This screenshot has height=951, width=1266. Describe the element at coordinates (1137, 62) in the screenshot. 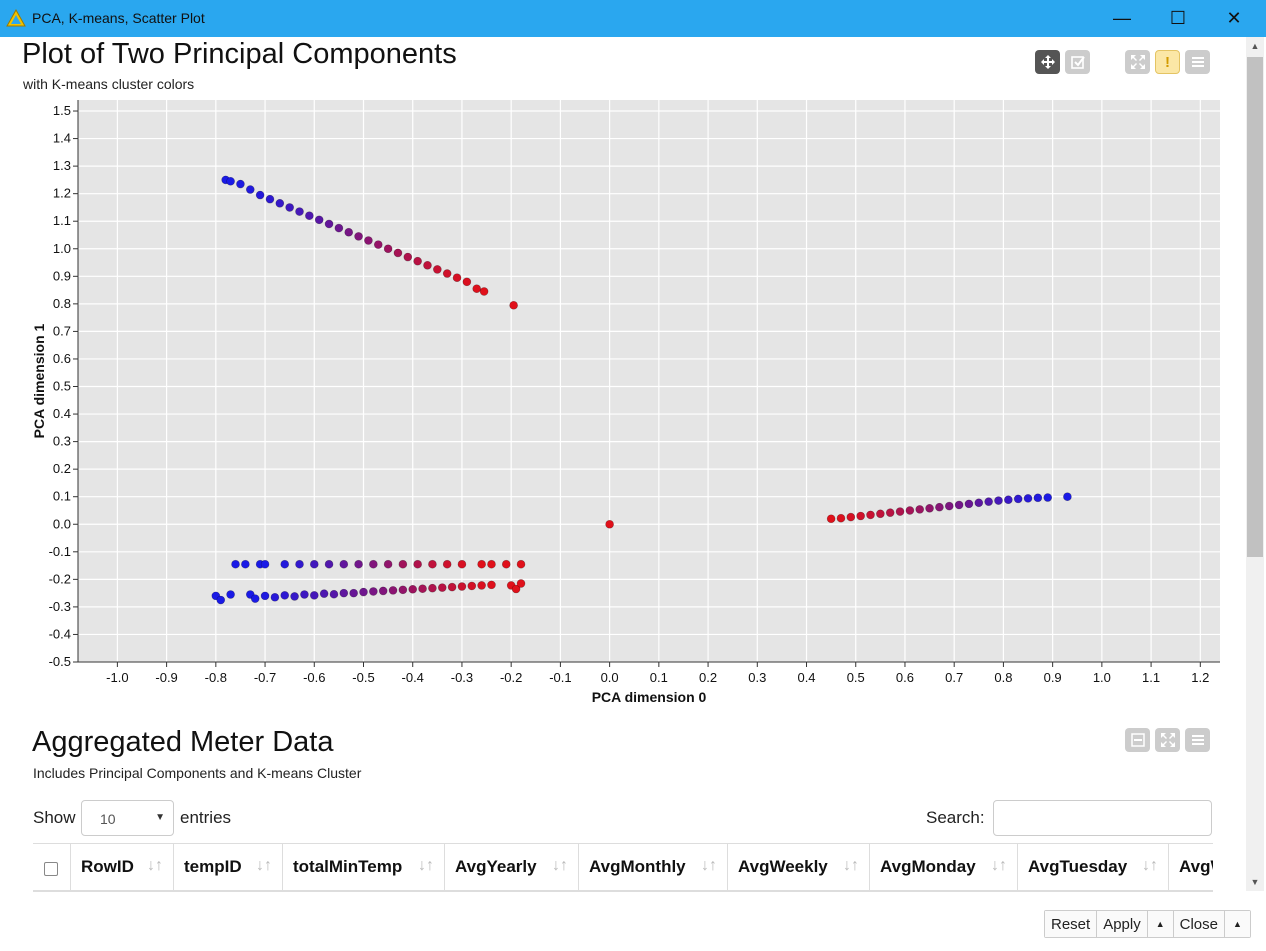

I see `fullscreen-button` at that location.